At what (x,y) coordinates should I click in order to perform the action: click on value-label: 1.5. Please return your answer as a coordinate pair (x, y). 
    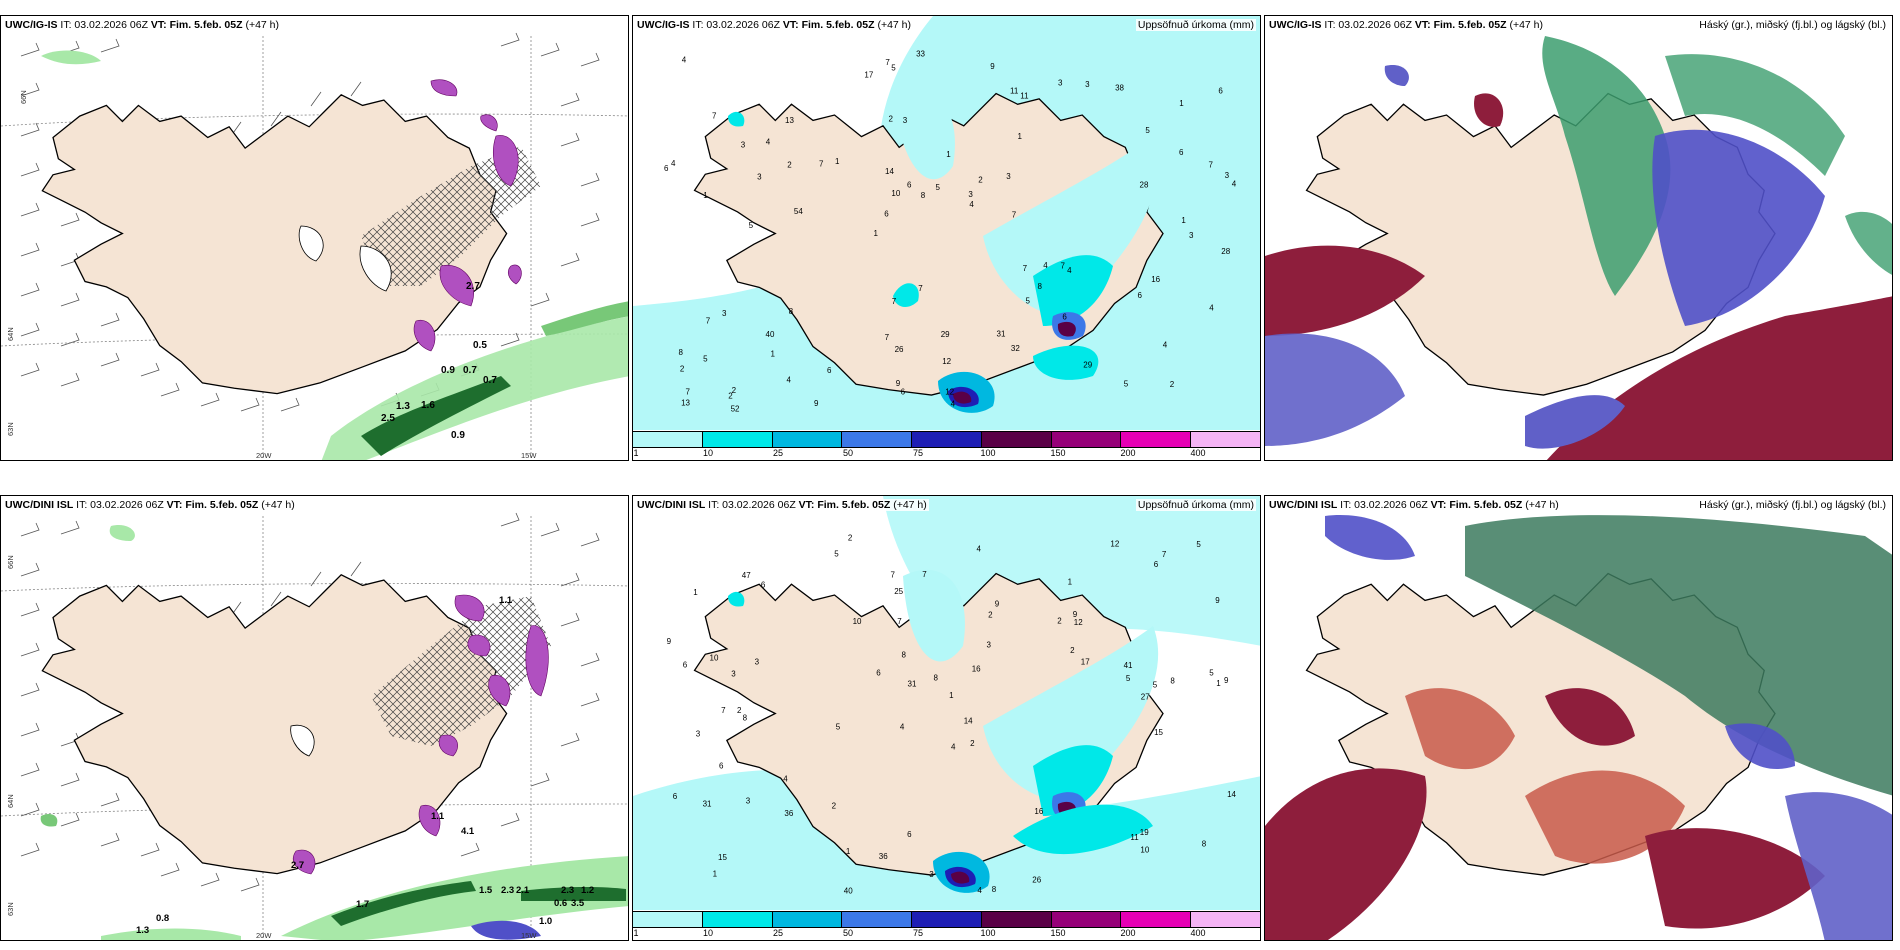
    Looking at the image, I should click on (486, 890).